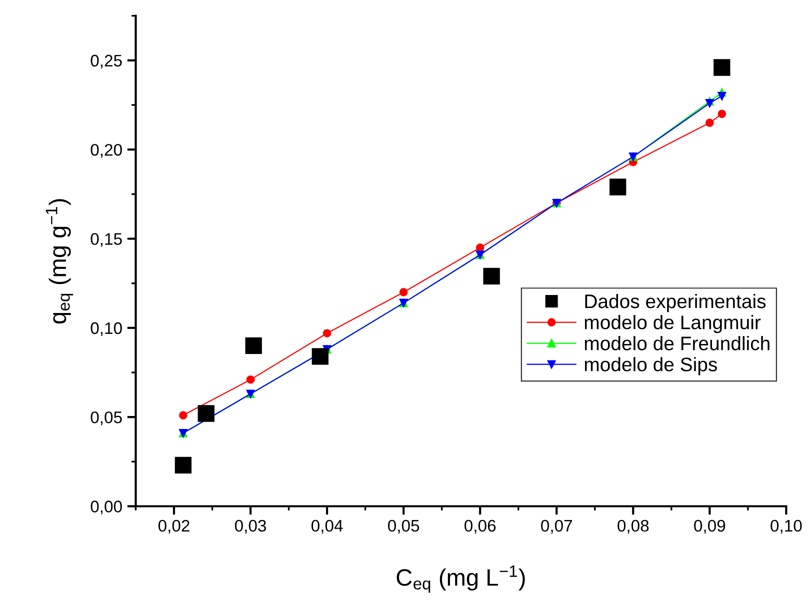 The width and height of the screenshot is (808, 607). I want to click on x-tick-label: 0,03, so click(250, 527).